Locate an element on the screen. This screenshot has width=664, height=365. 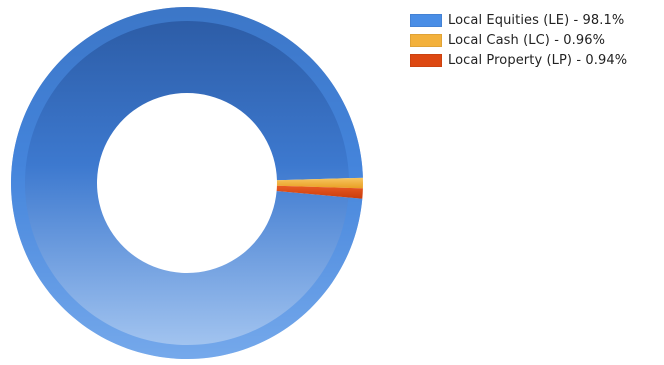
legend-item-local-cash: Local Cash (LC) - 0.96% is located at coordinates (537, 40).